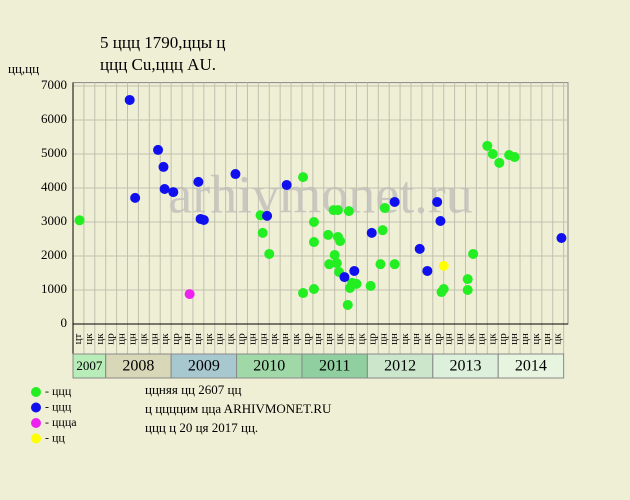 Image resolution: width=630 pixels, height=500 pixels. Describe the element at coordinates (158, 64) in the screenshot. I see `chart-subtitle: ццц Cu,ццц AU.` at that location.